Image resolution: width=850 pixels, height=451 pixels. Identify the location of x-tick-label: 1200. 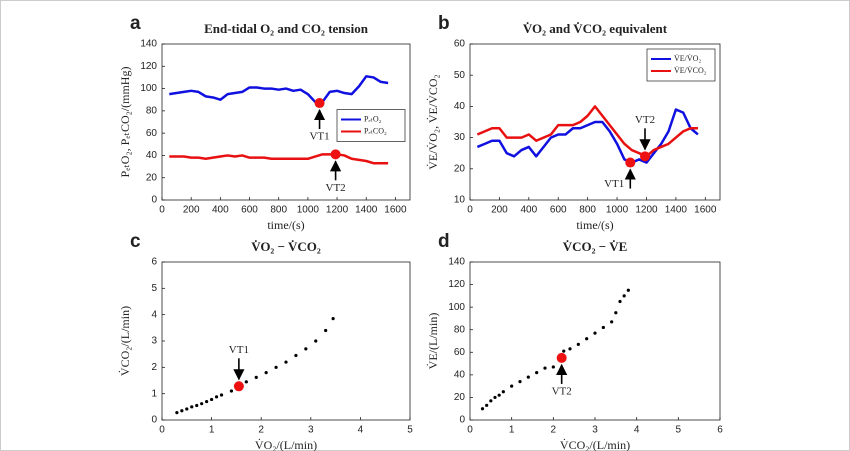
(337, 210).